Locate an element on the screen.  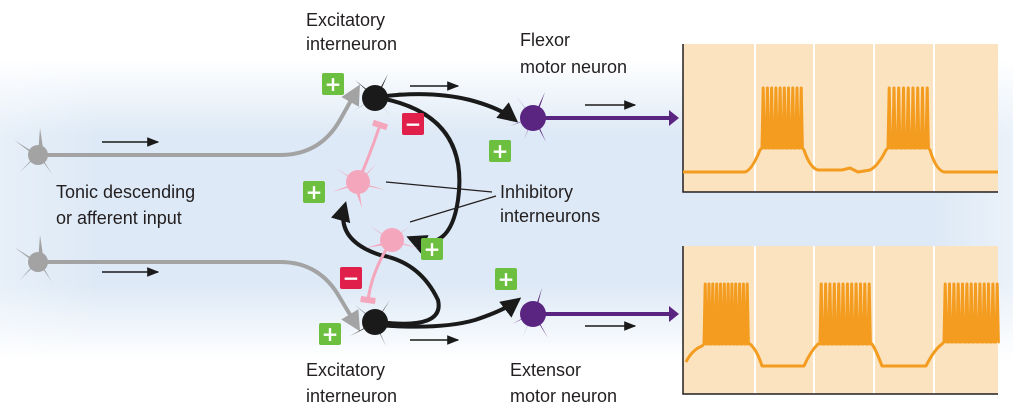
flexor-trace is located at coordinates (840, 130).